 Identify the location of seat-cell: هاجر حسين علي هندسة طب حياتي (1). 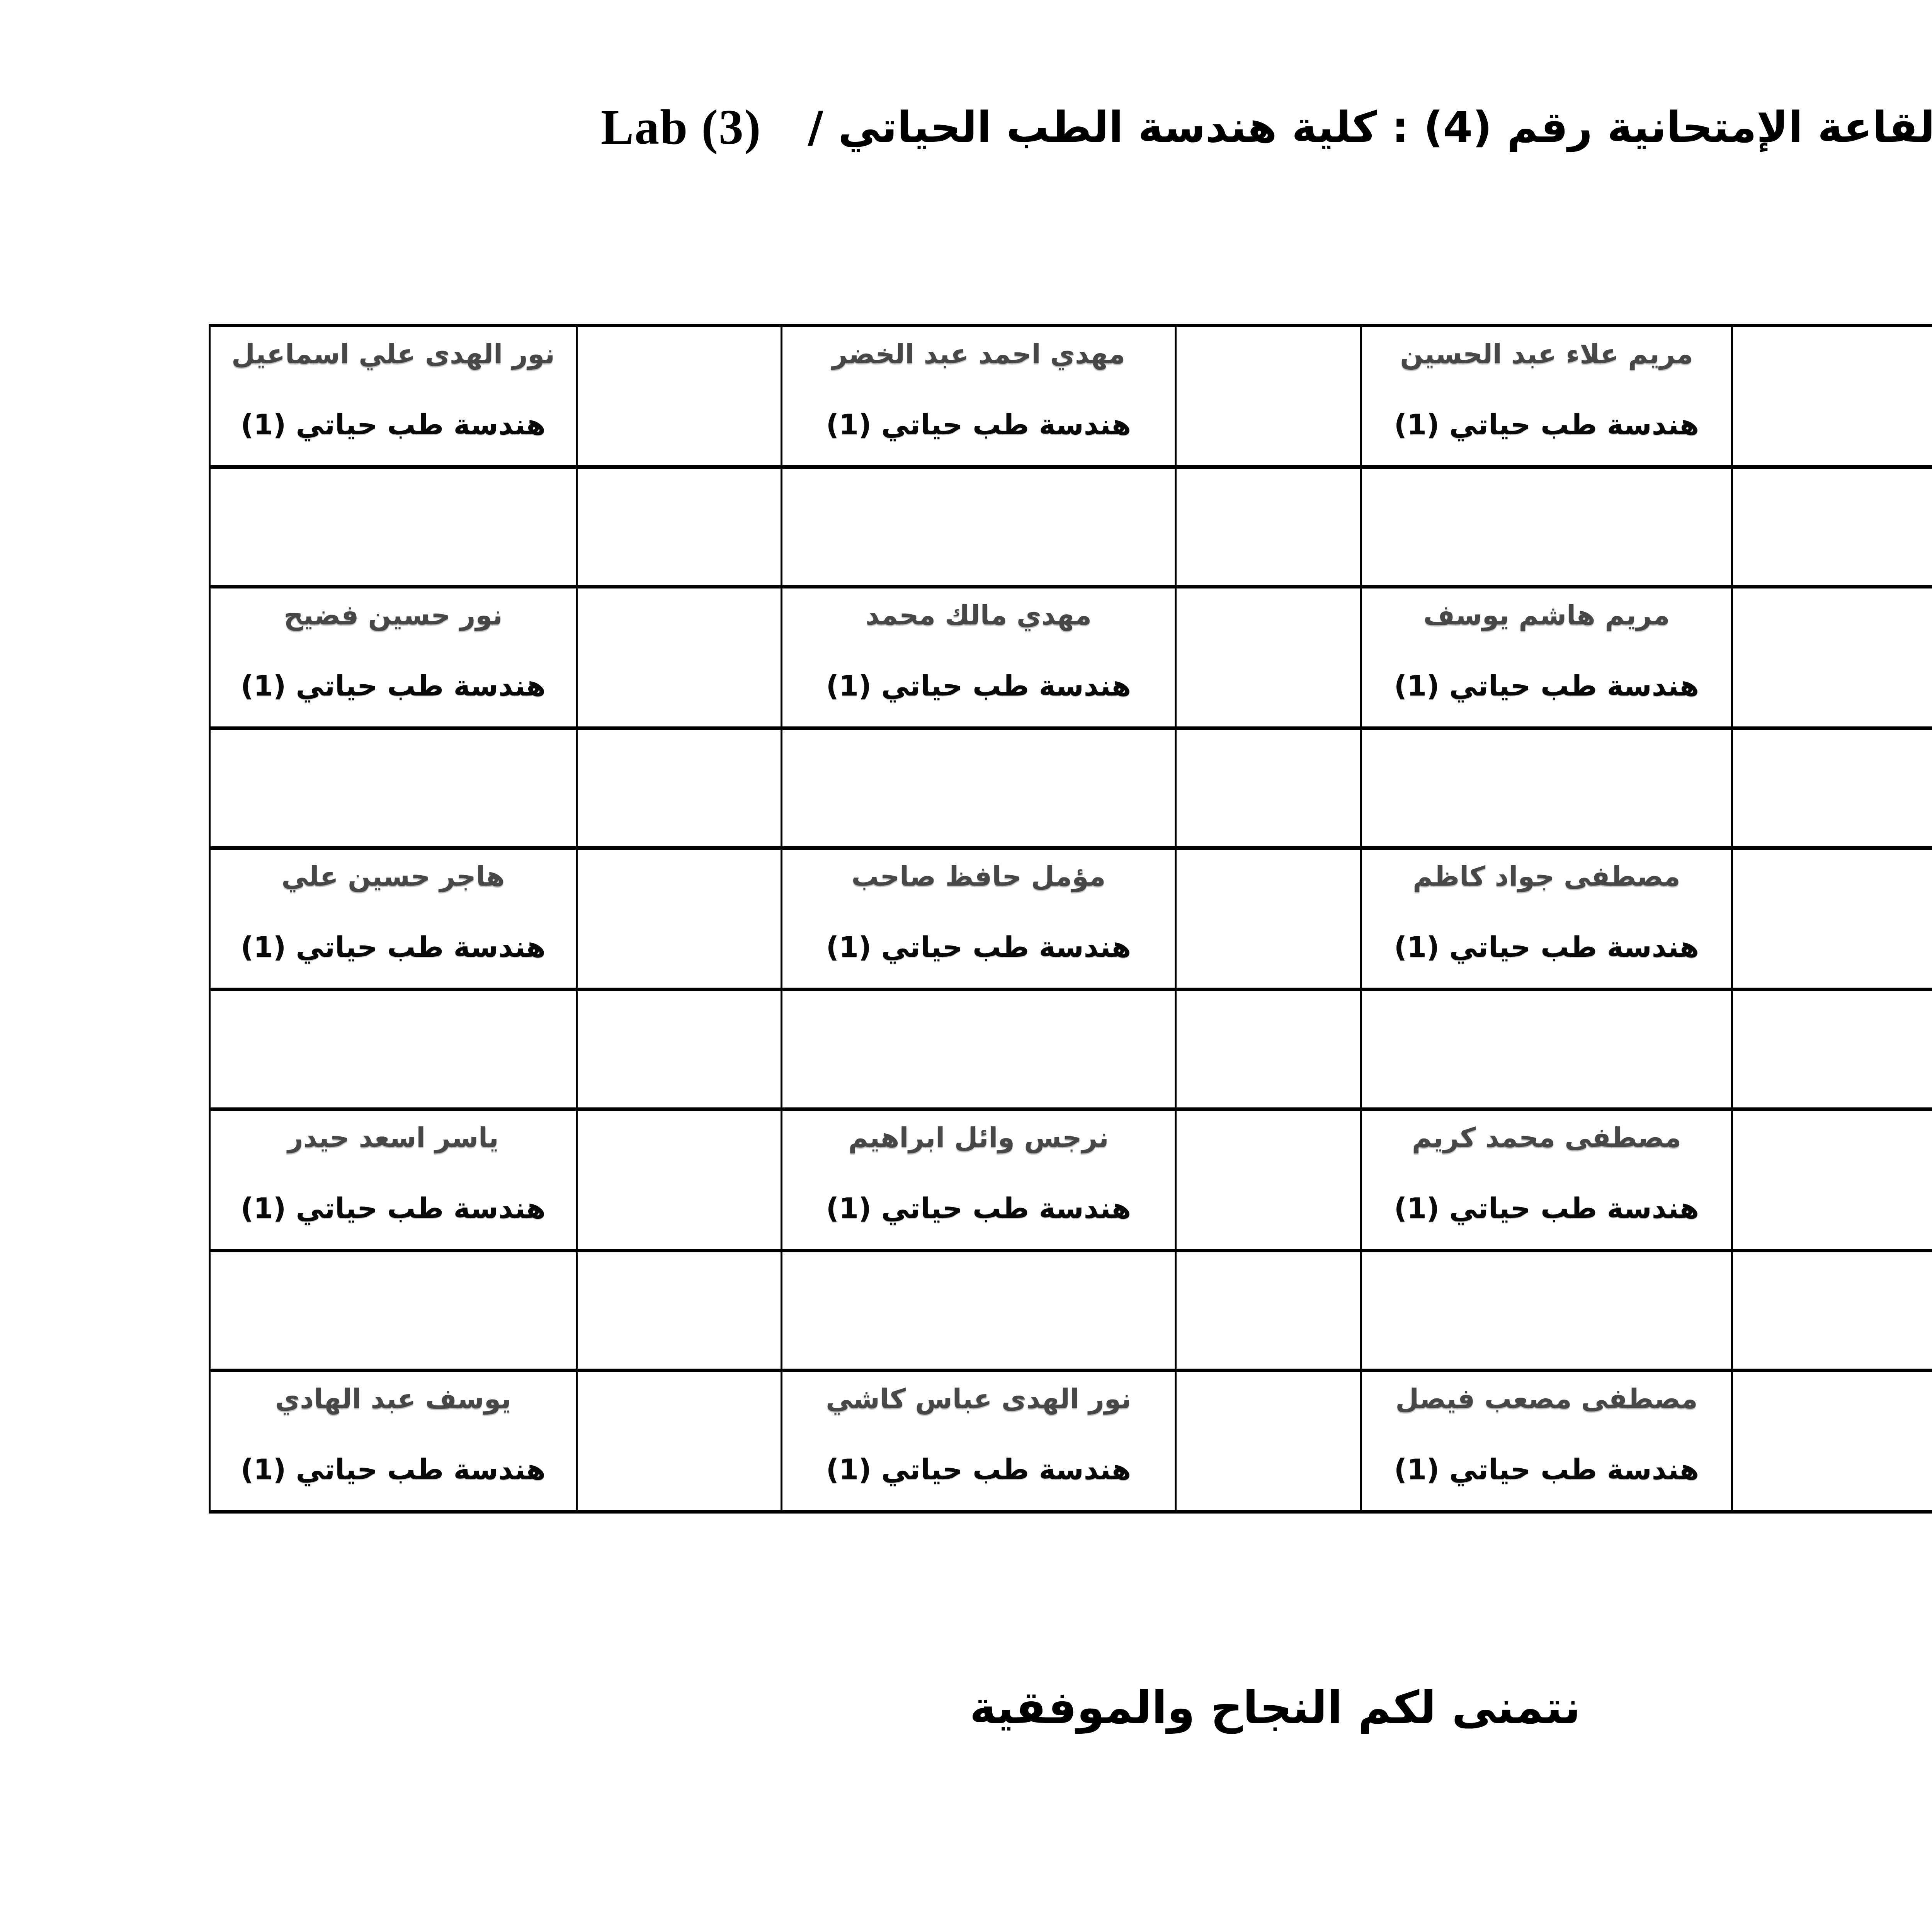
(395, 921).